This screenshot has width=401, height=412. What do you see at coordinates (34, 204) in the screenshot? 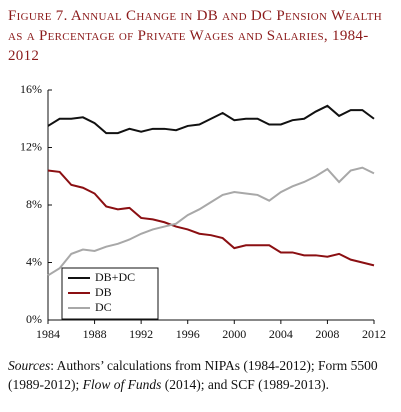
I see `y-tick-label: 8%` at bounding box center [34, 204].